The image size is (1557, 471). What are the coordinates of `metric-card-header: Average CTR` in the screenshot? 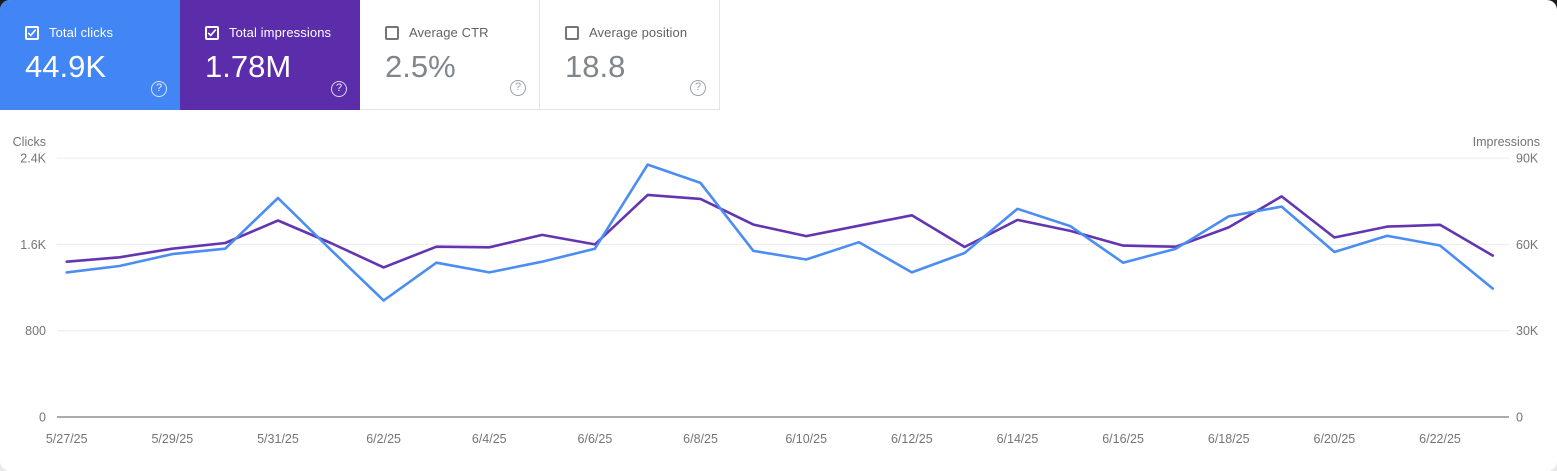 It's located at (462, 32).